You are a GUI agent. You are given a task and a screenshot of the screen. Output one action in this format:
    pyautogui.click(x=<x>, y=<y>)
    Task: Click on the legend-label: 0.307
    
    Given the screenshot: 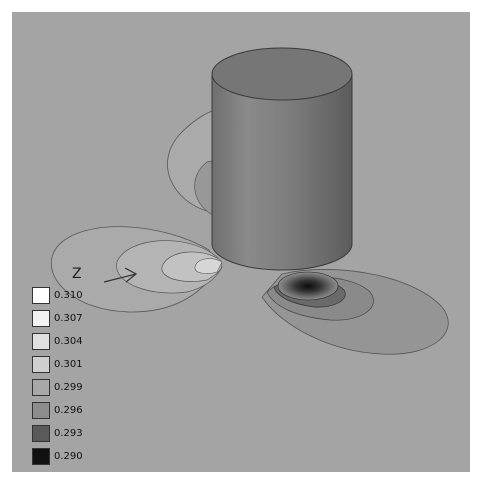 What is the action you would take?
    pyautogui.click(x=68, y=318)
    